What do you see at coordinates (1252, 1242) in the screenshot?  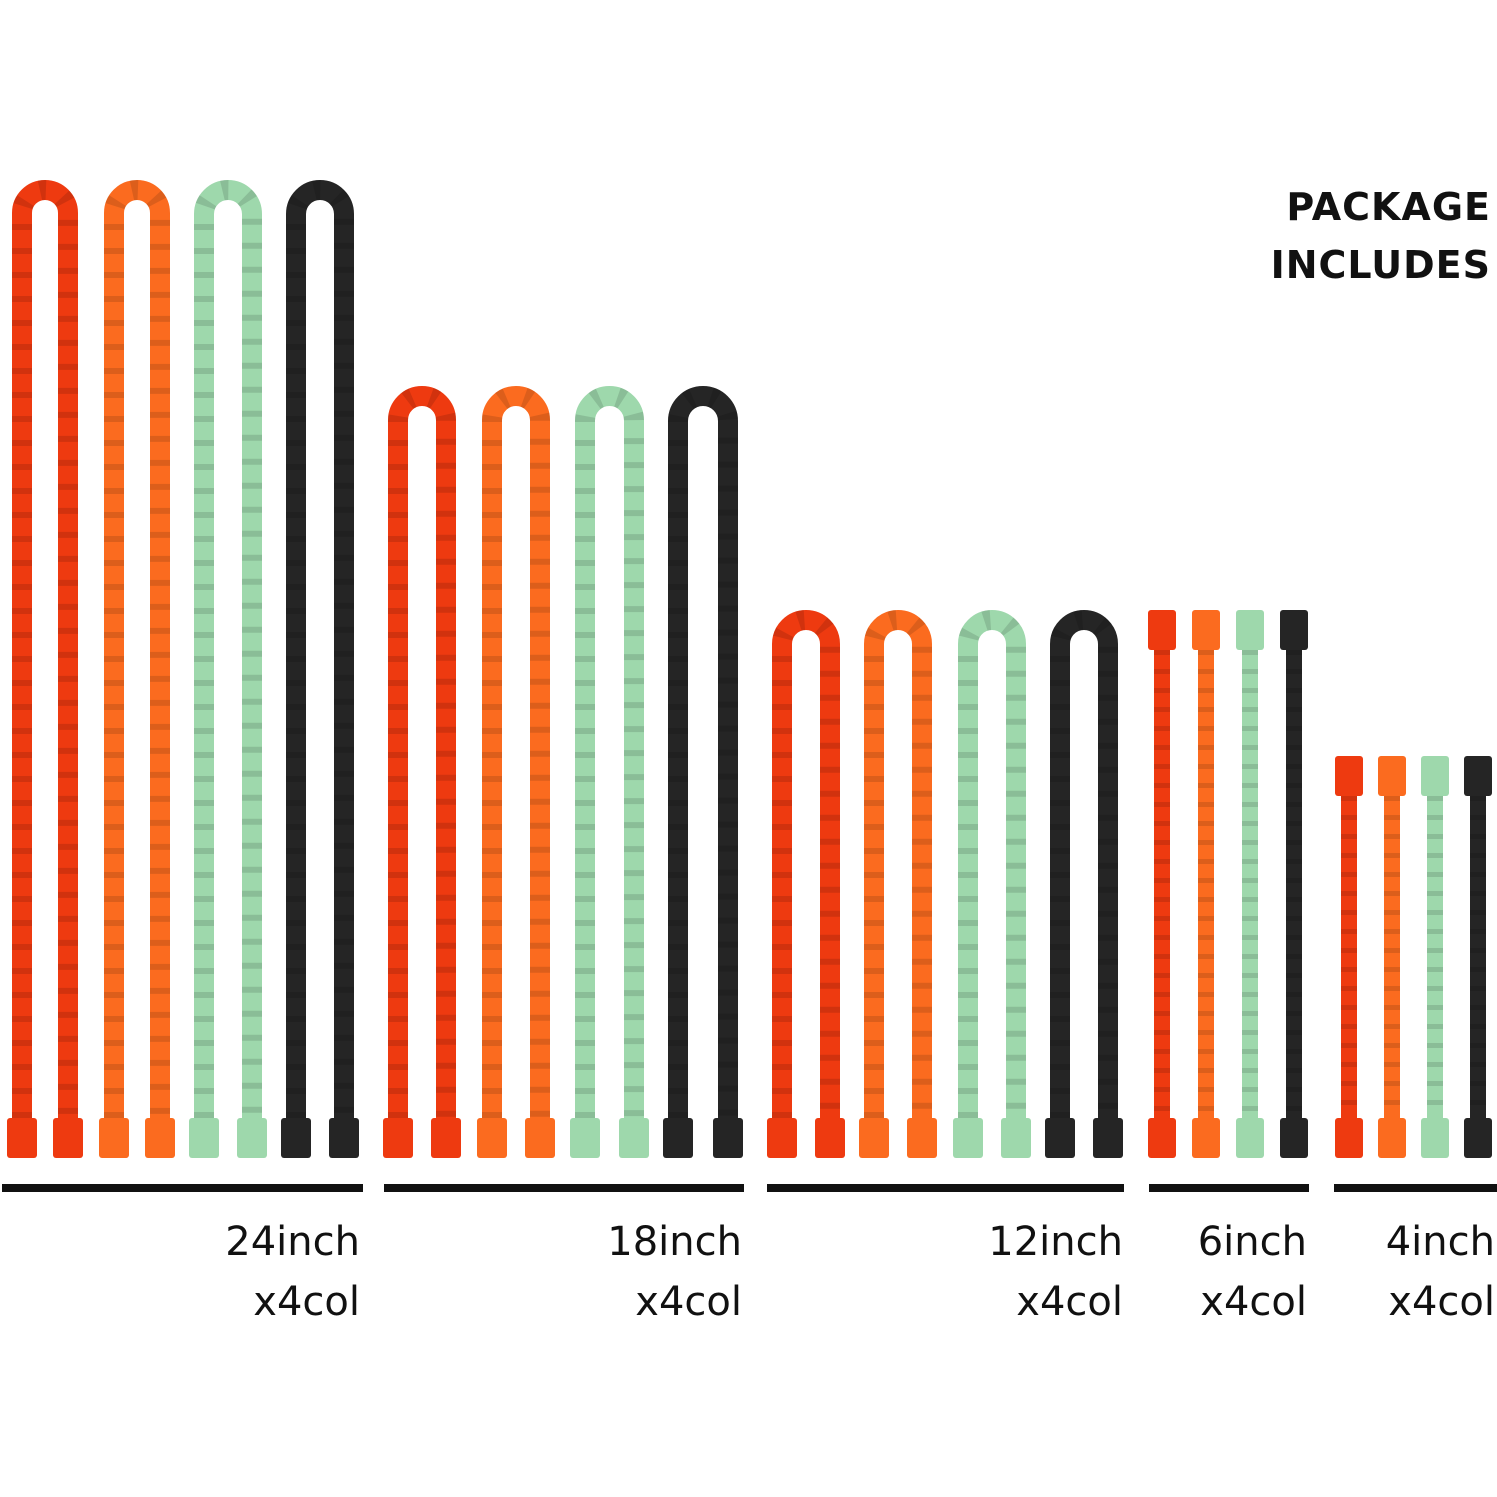 I see `size-label: 6inch` at bounding box center [1252, 1242].